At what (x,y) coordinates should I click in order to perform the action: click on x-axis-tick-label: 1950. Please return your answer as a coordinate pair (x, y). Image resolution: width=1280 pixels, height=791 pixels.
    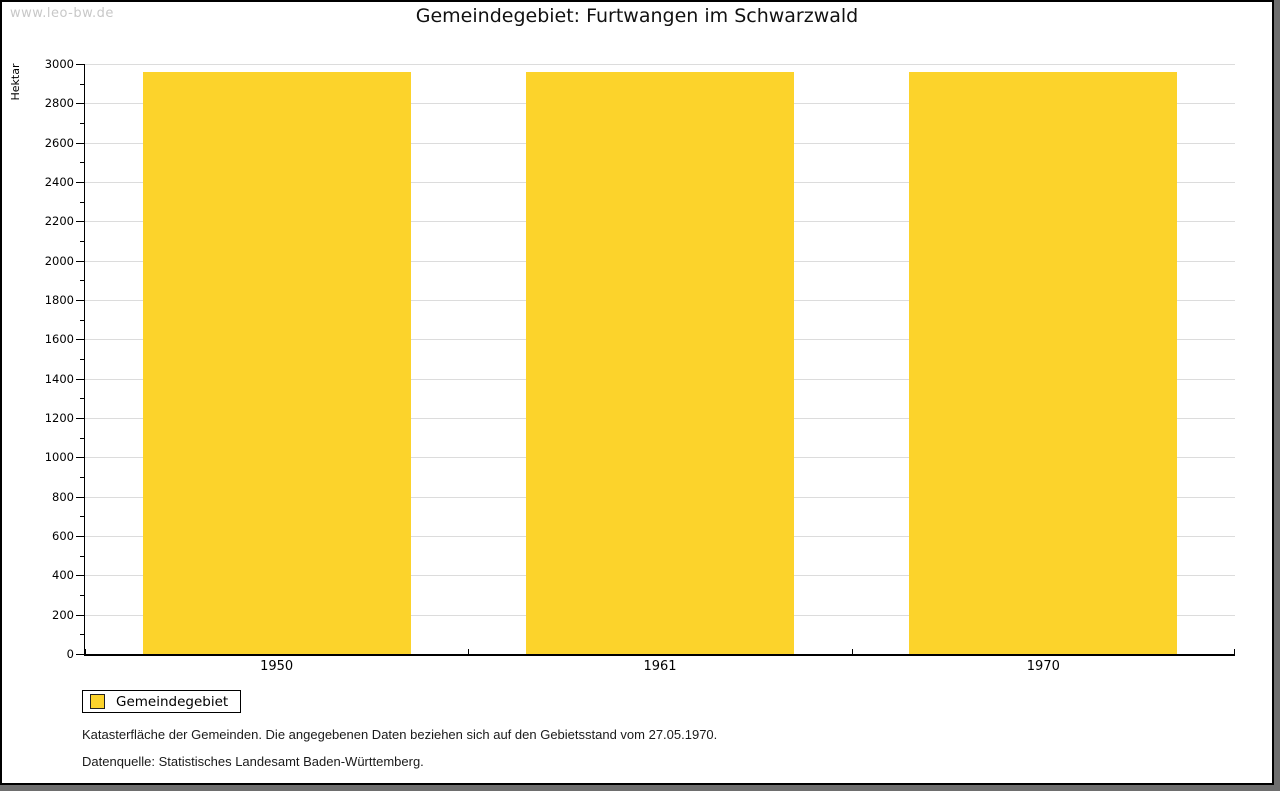
    Looking at the image, I should click on (277, 666).